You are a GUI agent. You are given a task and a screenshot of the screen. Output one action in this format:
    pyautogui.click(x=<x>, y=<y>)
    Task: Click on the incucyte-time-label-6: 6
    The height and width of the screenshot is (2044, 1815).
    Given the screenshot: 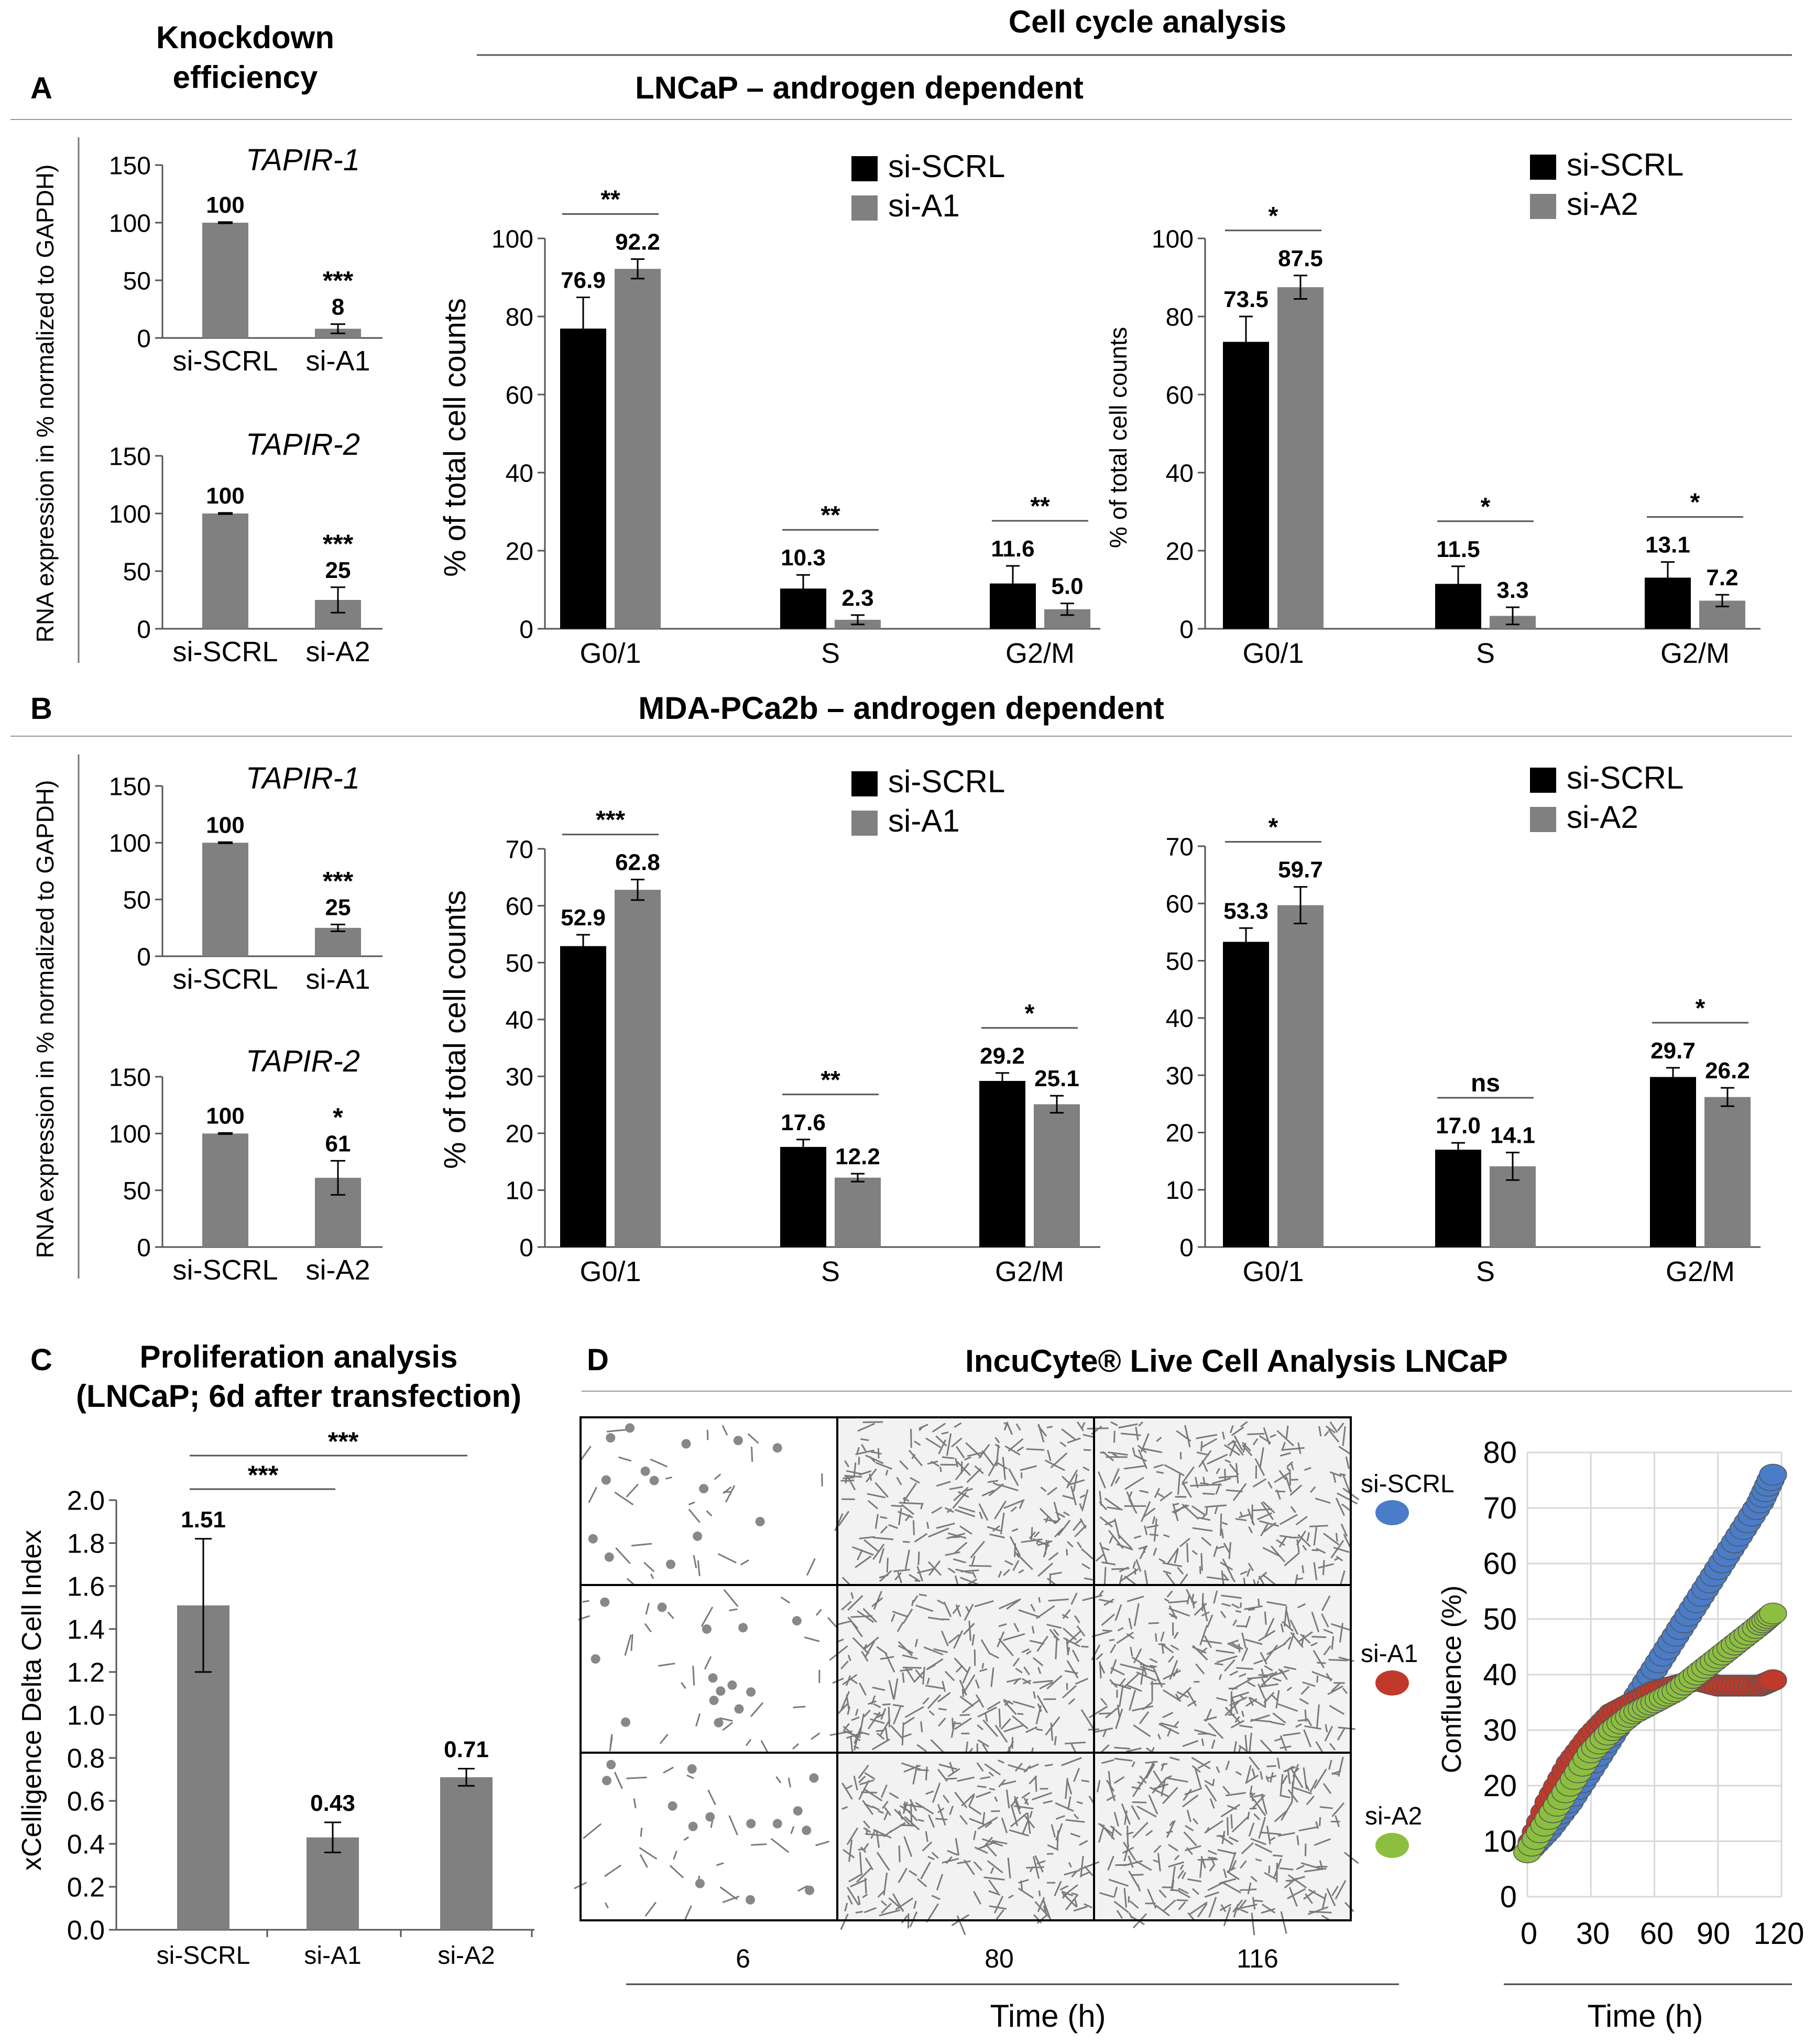 What is the action you would take?
    pyautogui.click(x=743, y=1958)
    